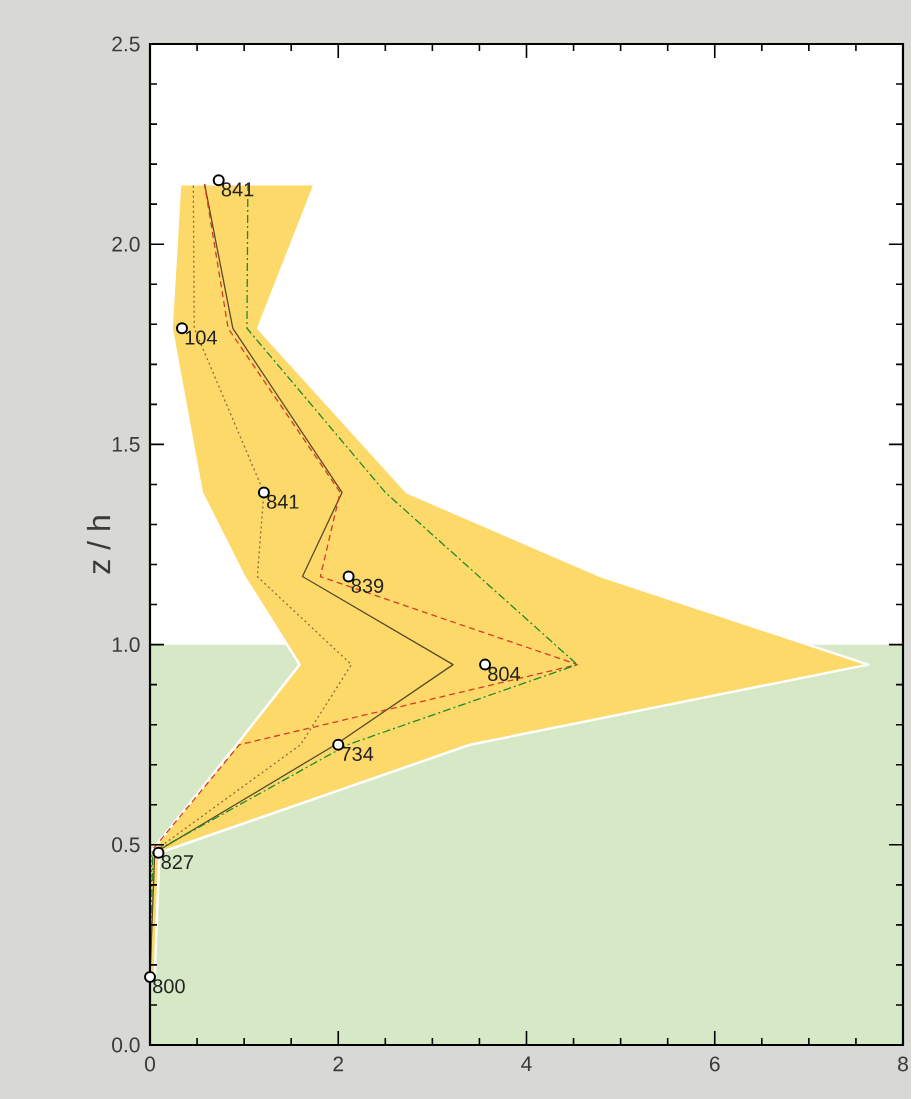 The image size is (912, 1099). I want to click on y-tick-label: 2.0, so click(126, 244).